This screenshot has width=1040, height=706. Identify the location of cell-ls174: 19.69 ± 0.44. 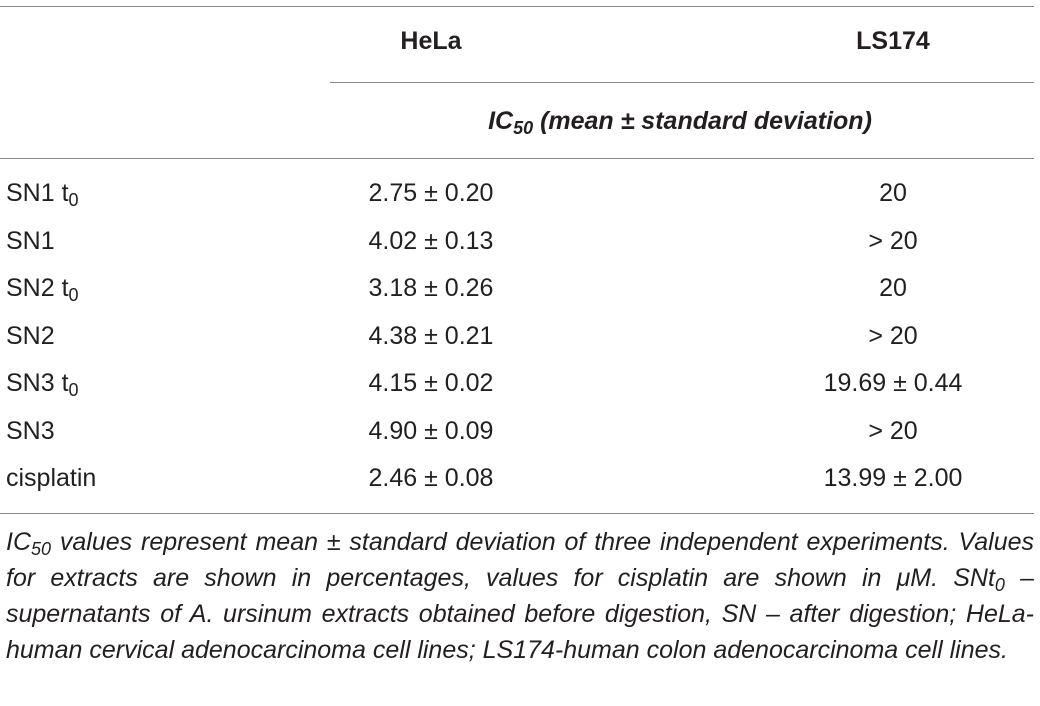
(893, 383).